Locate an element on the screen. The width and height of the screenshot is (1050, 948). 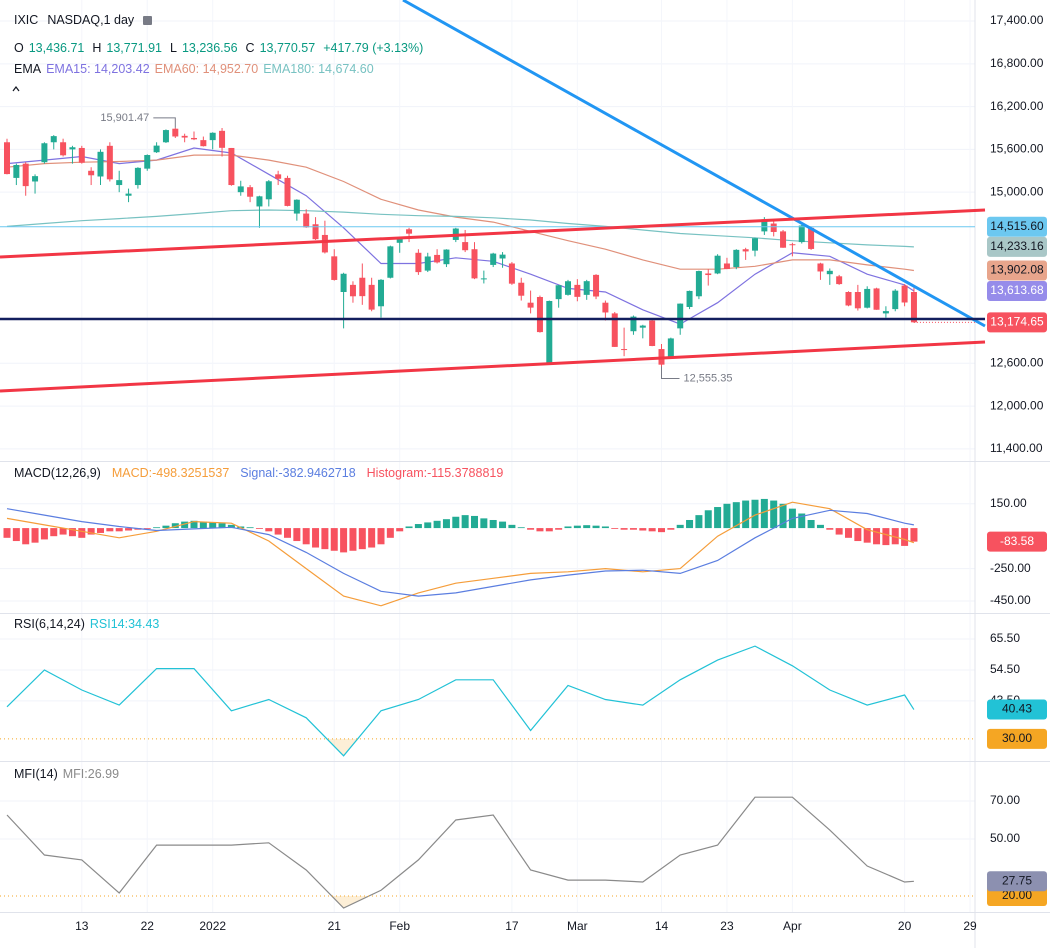
symbol-header: IXIC NASDAQ,1 day is located at coordinates (83, 20).